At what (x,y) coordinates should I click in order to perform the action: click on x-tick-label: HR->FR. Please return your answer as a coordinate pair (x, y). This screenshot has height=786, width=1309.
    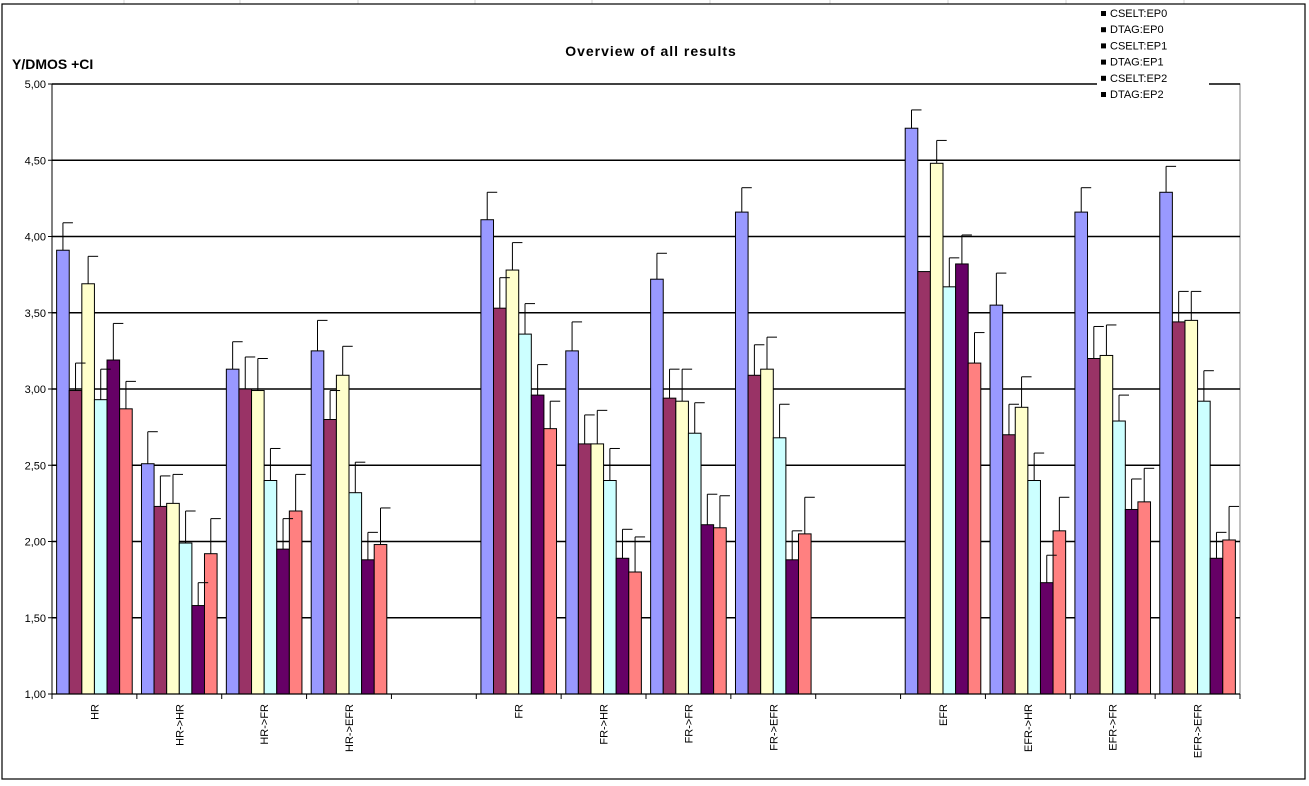
    Looking at the image, I should click on (265, 724).